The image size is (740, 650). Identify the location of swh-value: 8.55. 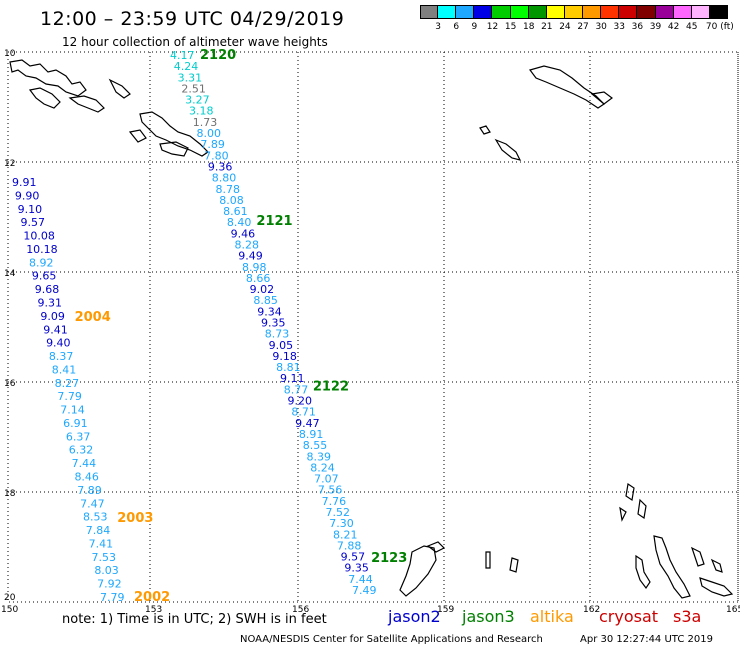
(315, 445).